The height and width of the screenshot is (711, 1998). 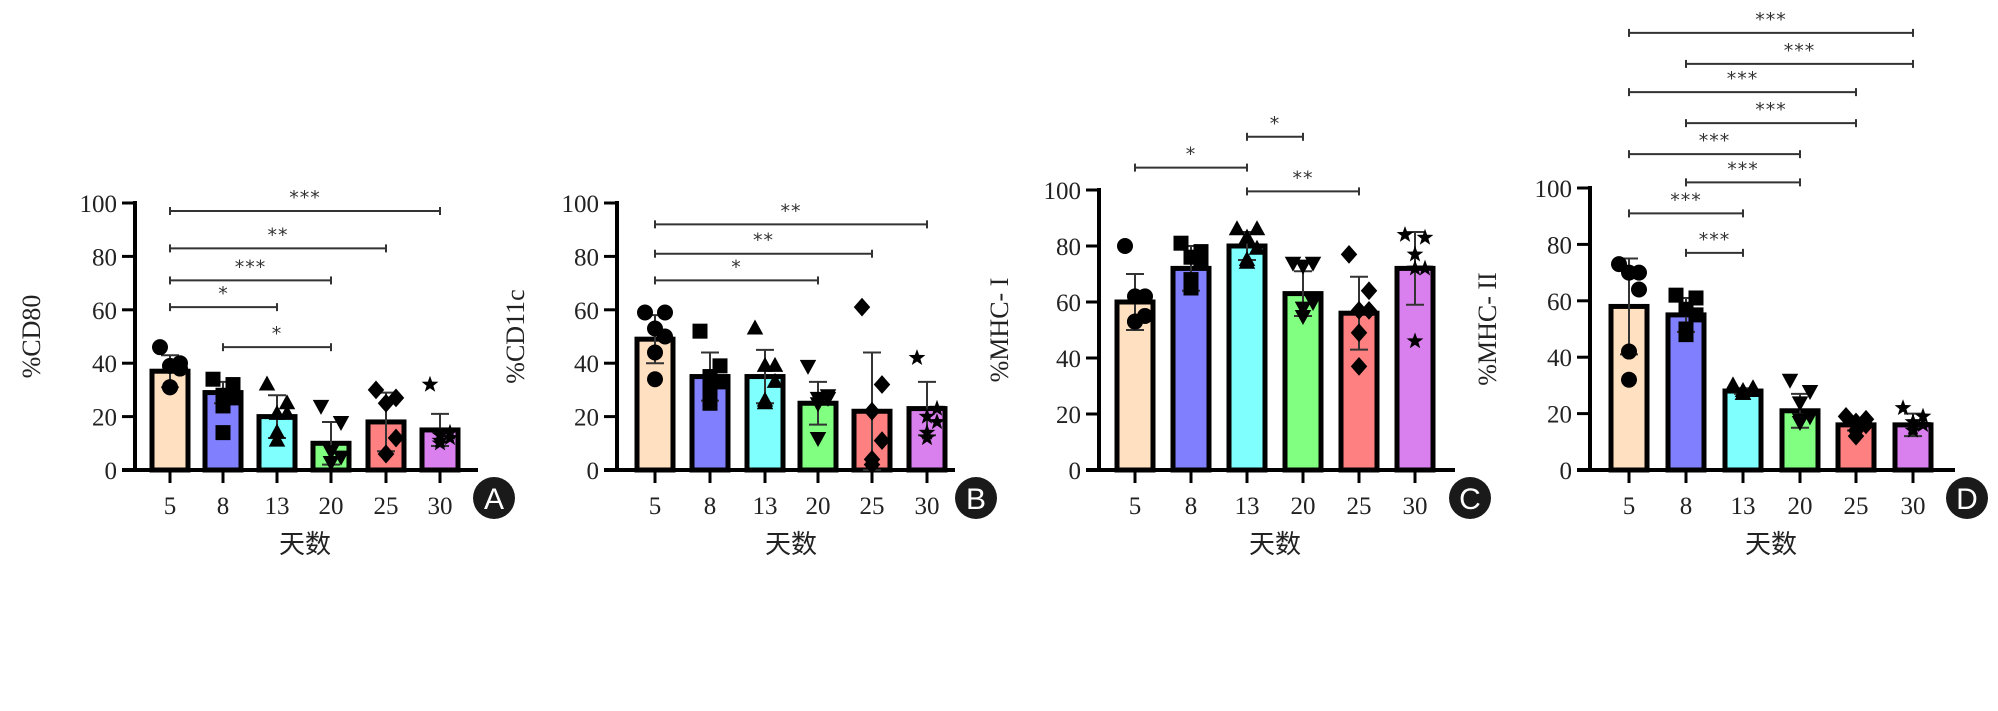 I want to click on panel-letter: D, so click(x=1967, y=499).